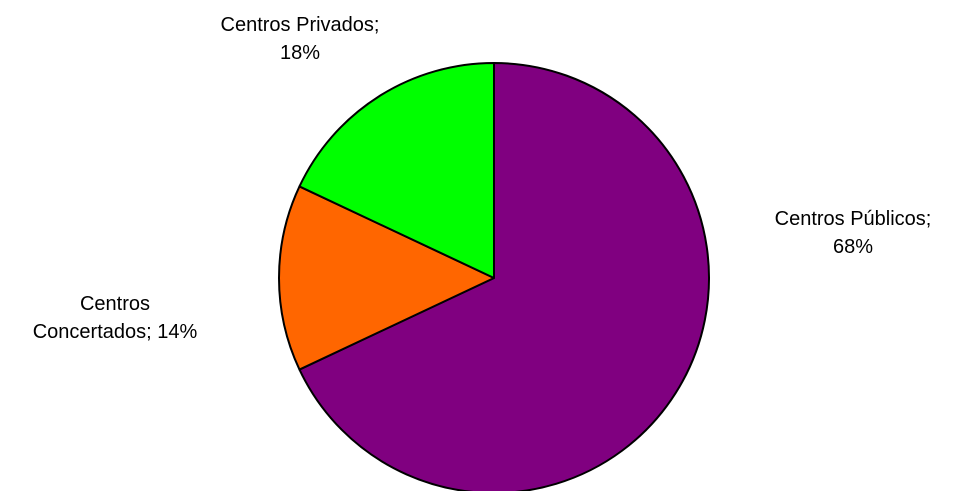 This screenshot has height=491, width=956. I want to click on slice-label-centros-publicos-line1: Centros Públicos;, so click(853, 219).